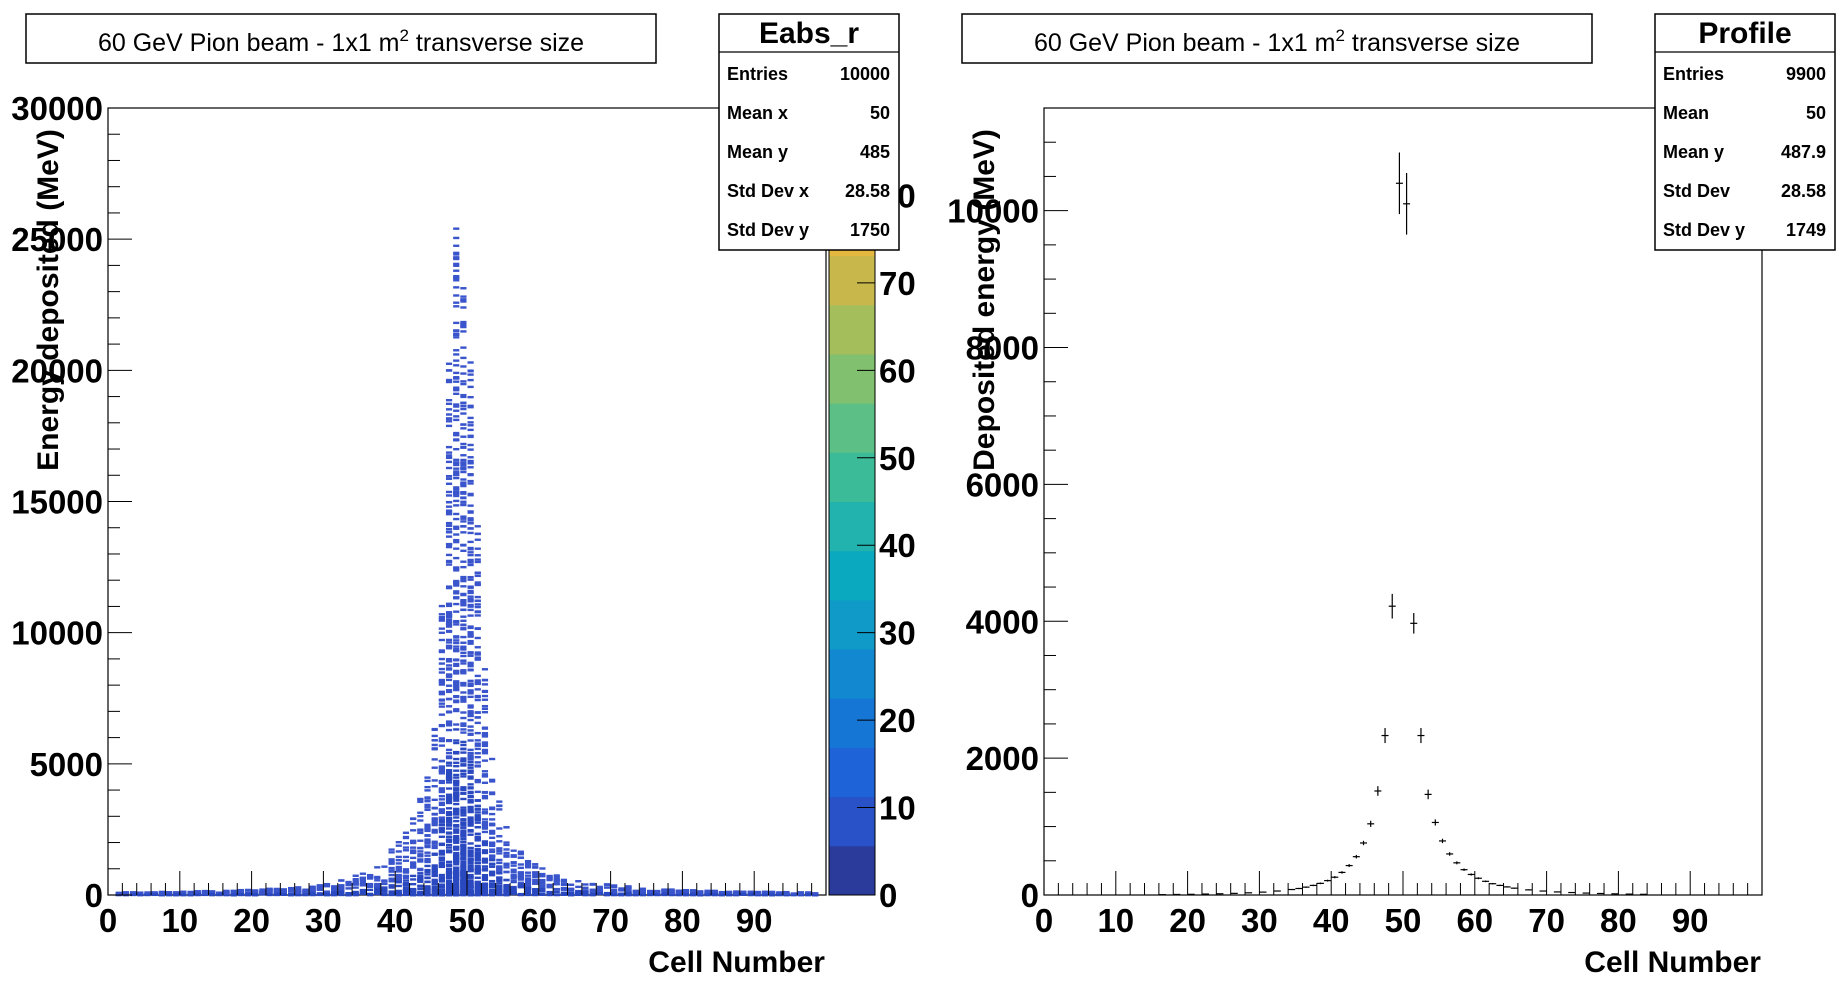 Image resolution: width=1846 pixels, height=992 pixels. I want to click on profile-point, so click(1493, 883).